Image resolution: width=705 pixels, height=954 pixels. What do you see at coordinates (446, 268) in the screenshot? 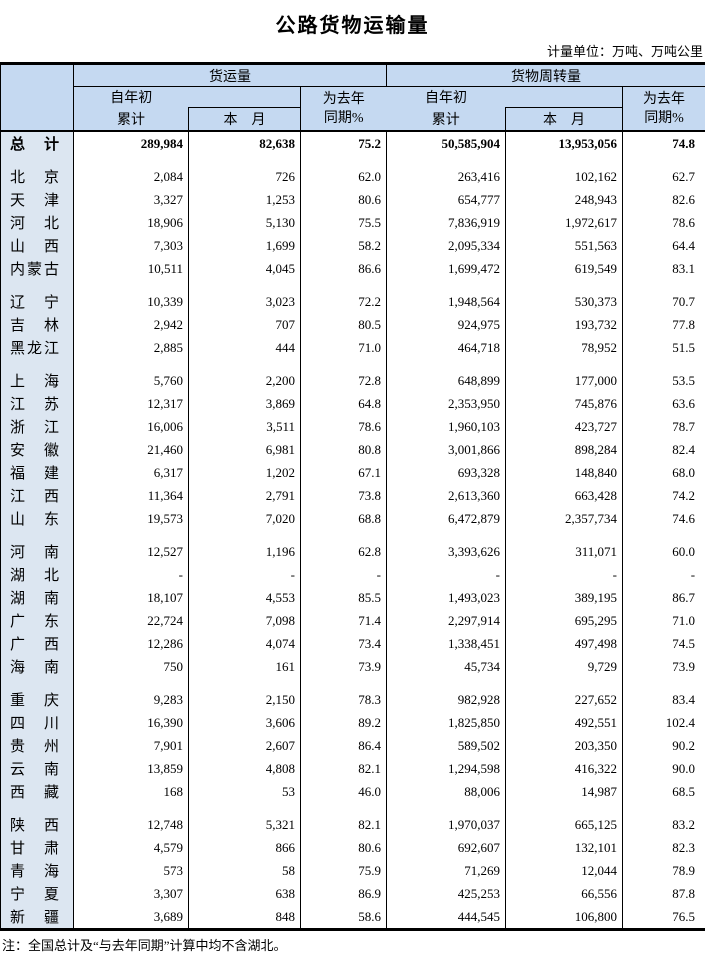
I see `value-cell: 1,699,472` at bounding box center [446, 268].